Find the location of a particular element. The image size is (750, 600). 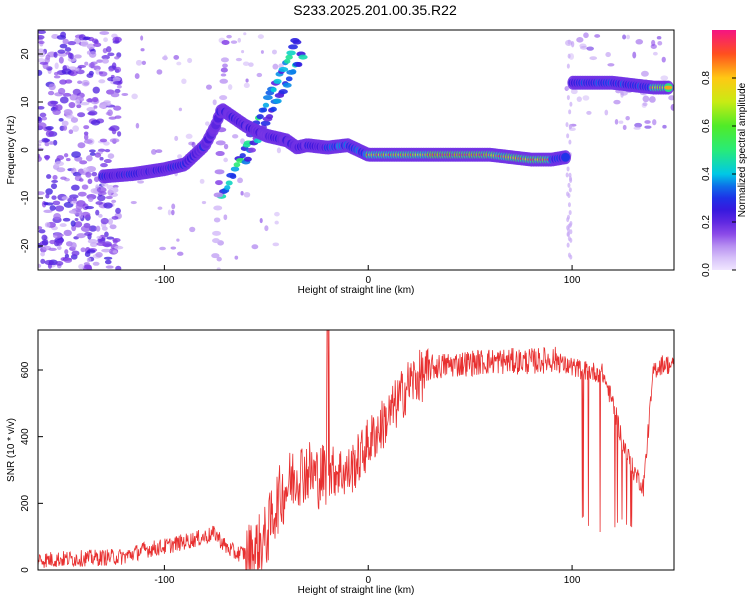

y-tick-label: -20 is located at coordinates (25, 245).